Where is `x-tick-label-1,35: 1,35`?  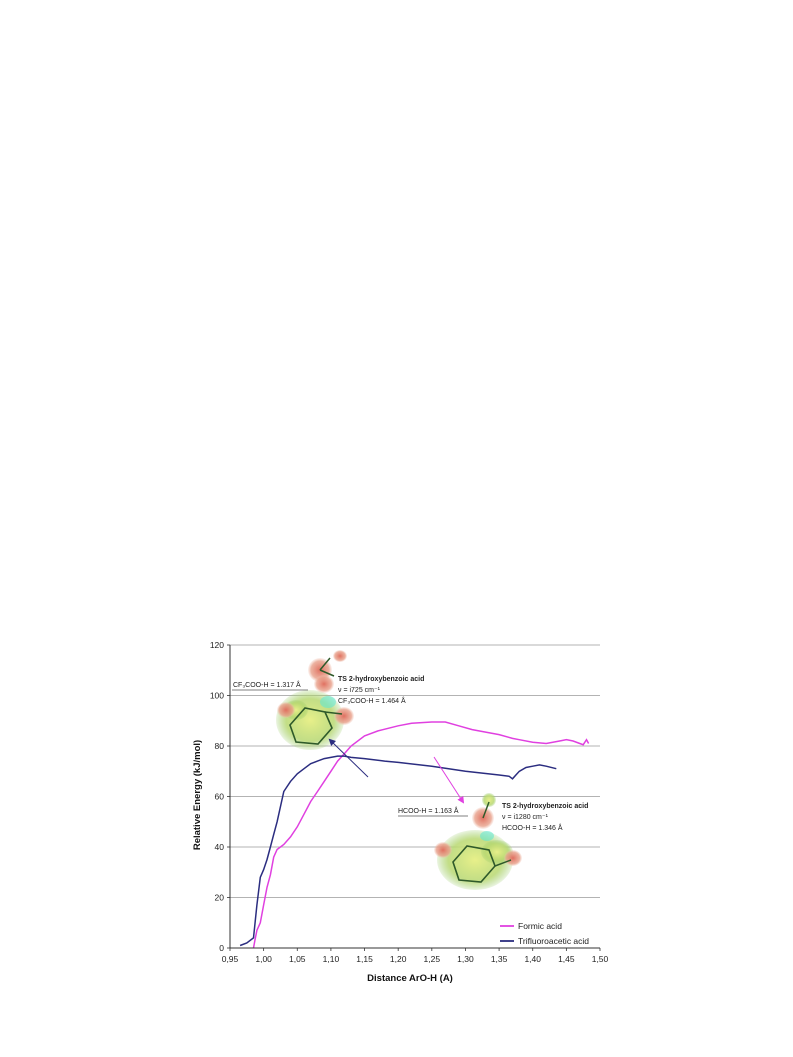 x-tick-label-1,35: 1,35 is located at coordinates (499, 959).